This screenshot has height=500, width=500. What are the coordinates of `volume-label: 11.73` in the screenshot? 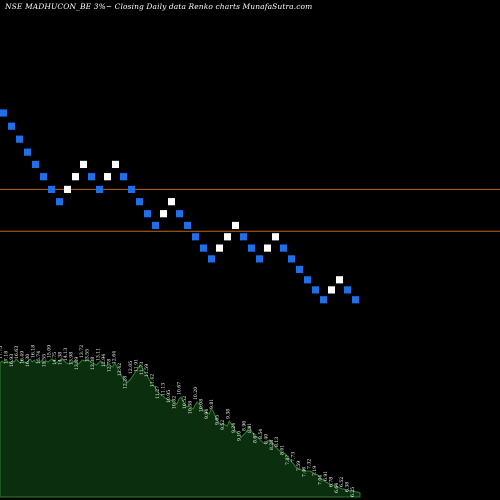 It's located at (142, 368).